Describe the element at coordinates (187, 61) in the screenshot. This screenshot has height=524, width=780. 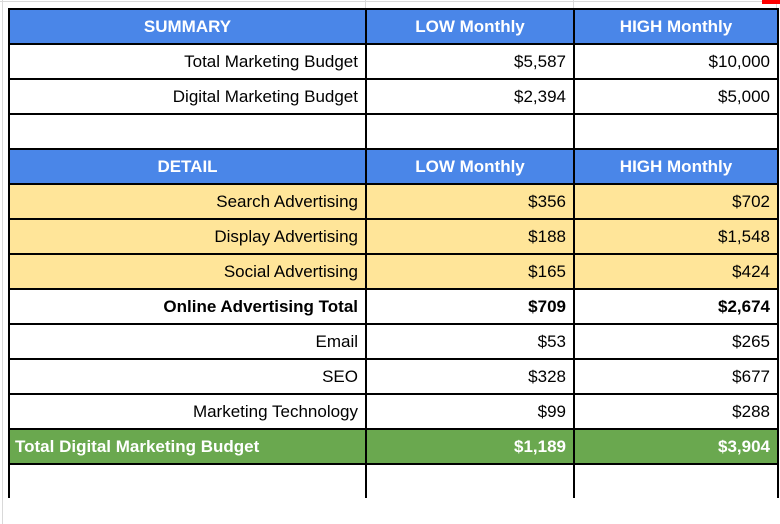
I see `cell-label: Total Marketing Budget` at that location.